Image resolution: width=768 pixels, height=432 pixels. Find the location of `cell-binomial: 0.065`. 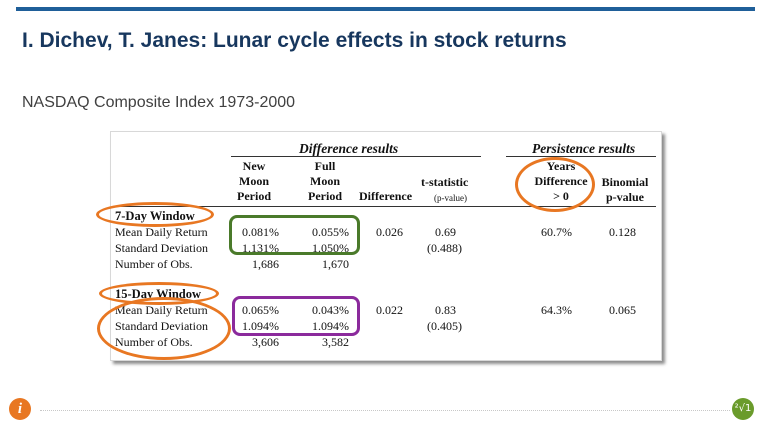

cell-binomial: 0.065 is located at coordinates (622, 310).